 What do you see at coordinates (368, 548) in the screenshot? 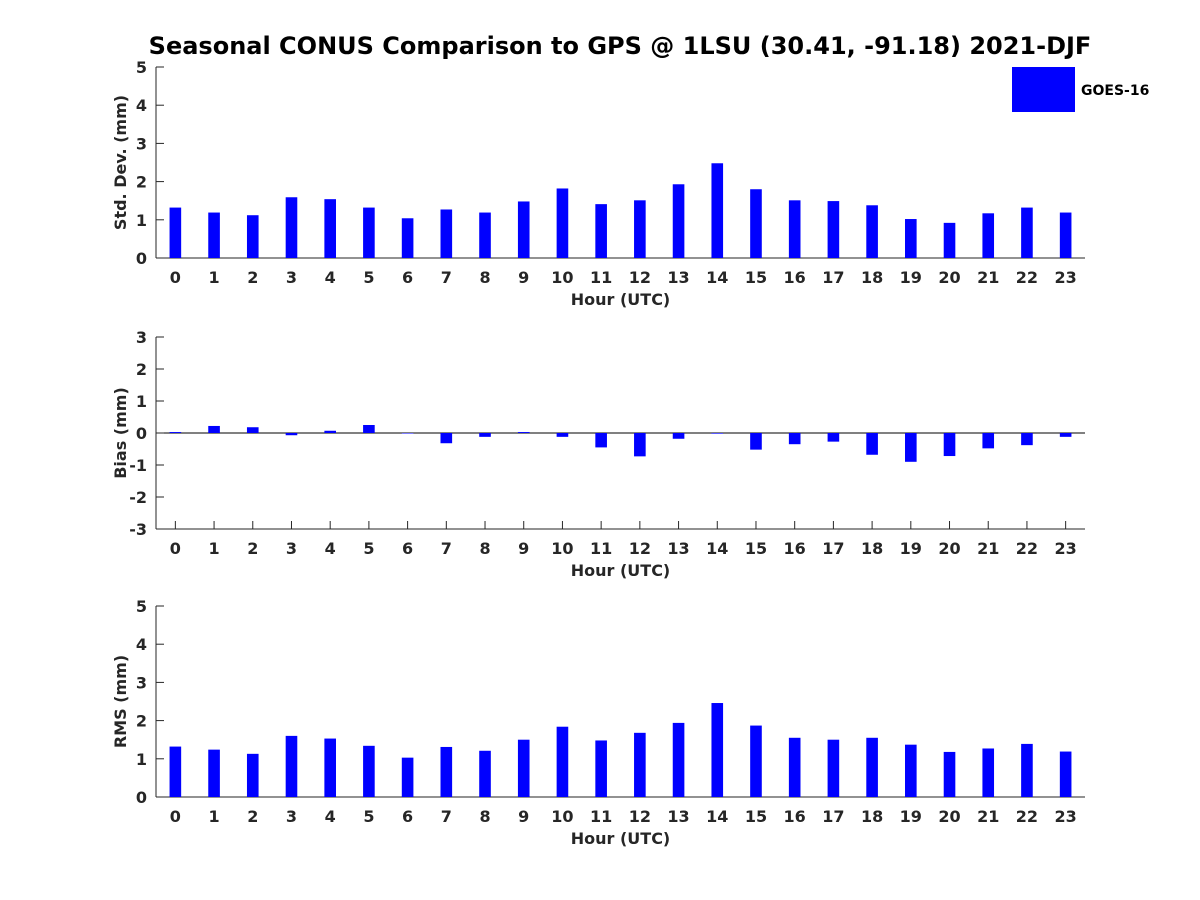
I see `x-tick-label: 5` at bounding box center [368, 548].